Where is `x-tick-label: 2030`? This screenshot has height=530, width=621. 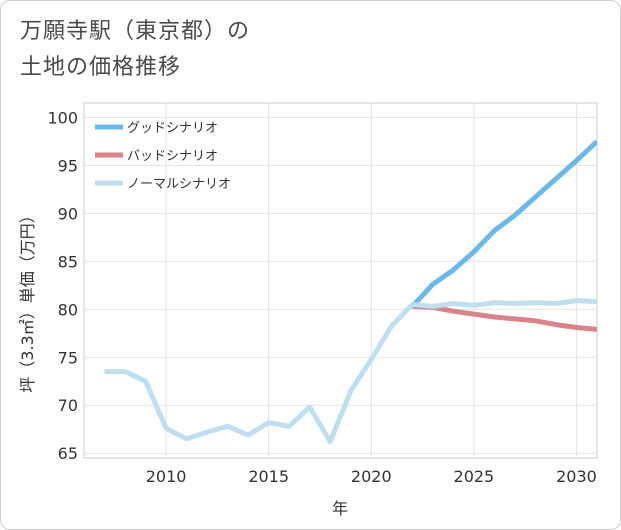
x-tick-label: 2030 is located at coordinates (576, 476).